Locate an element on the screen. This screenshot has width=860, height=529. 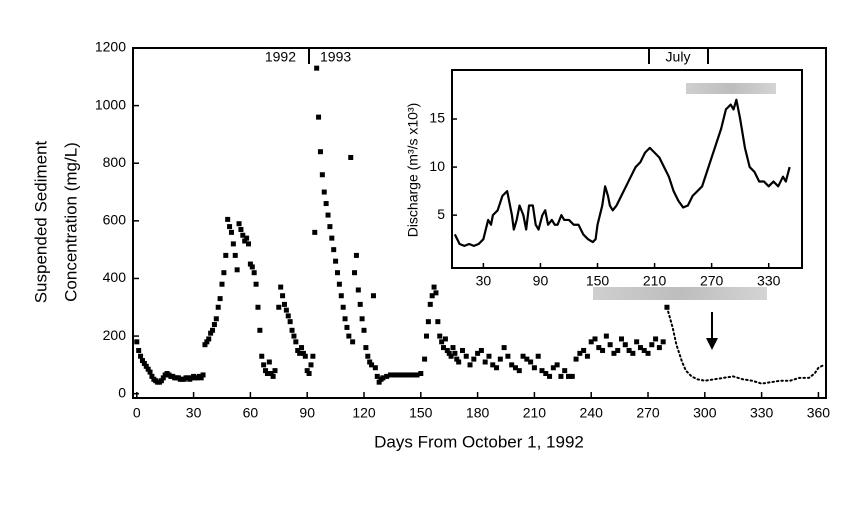
data-line is located at coordinates (622, 172).